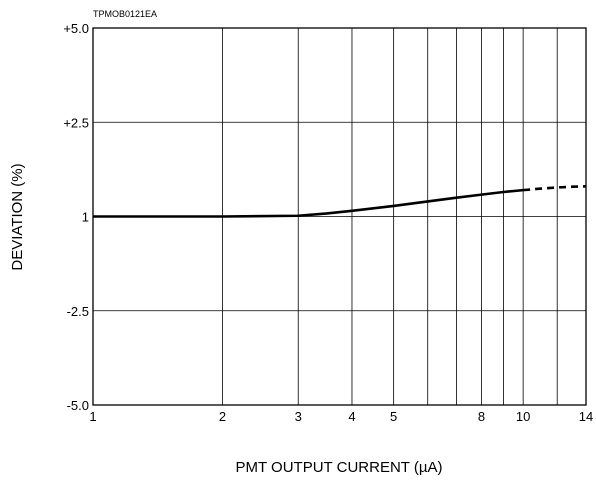  I want to click on solid-series-line, so click(308, 203).